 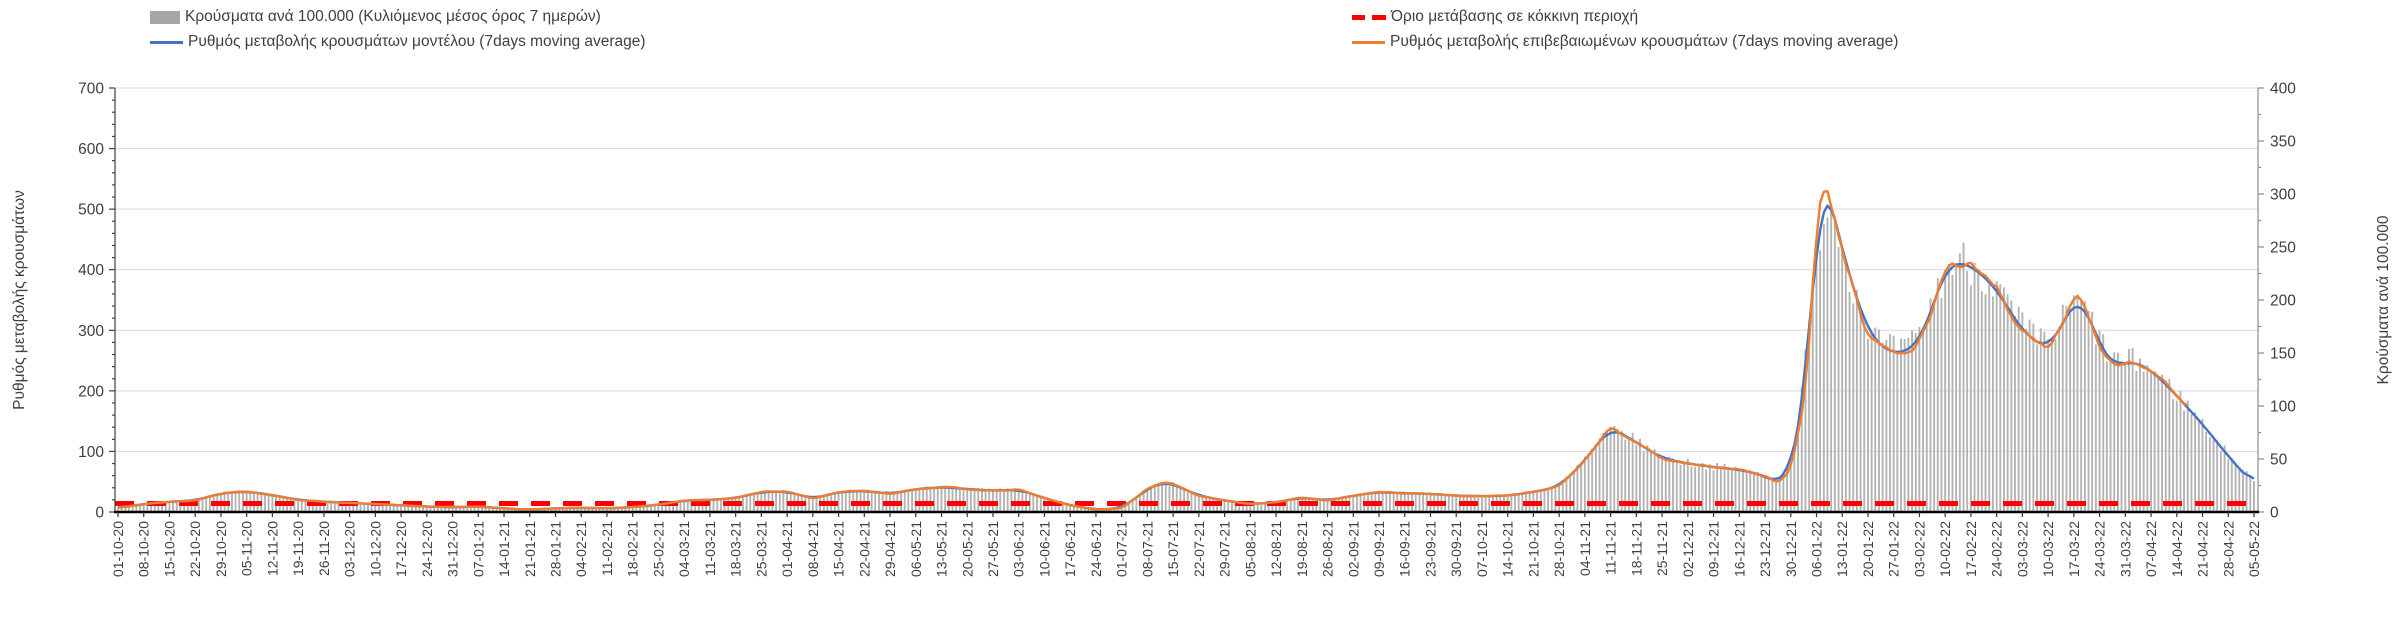 What do you see at coordinates (1508, 549) in the screenshot?
I see `x-tick-label: 14-10-21` at bounding box center [1508, 549].